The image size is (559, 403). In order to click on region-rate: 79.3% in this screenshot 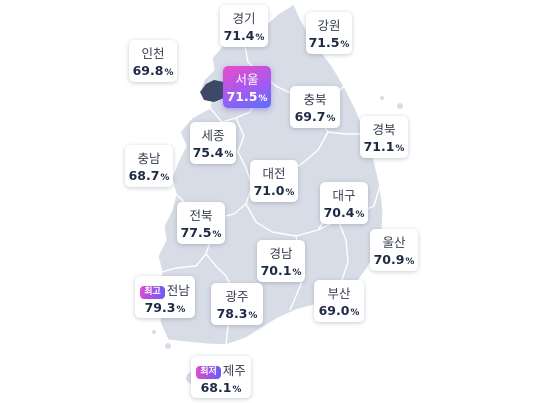, I will do `click(165, 307)`.